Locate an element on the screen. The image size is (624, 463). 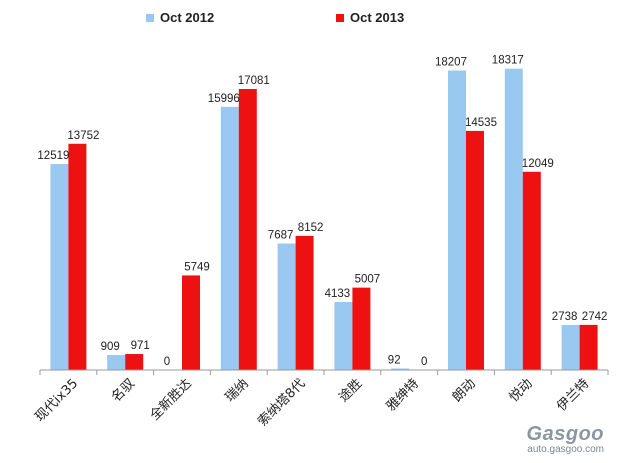
watermark: Gasgoo auto.gasgoo.com is located at coordinates (565, 439).